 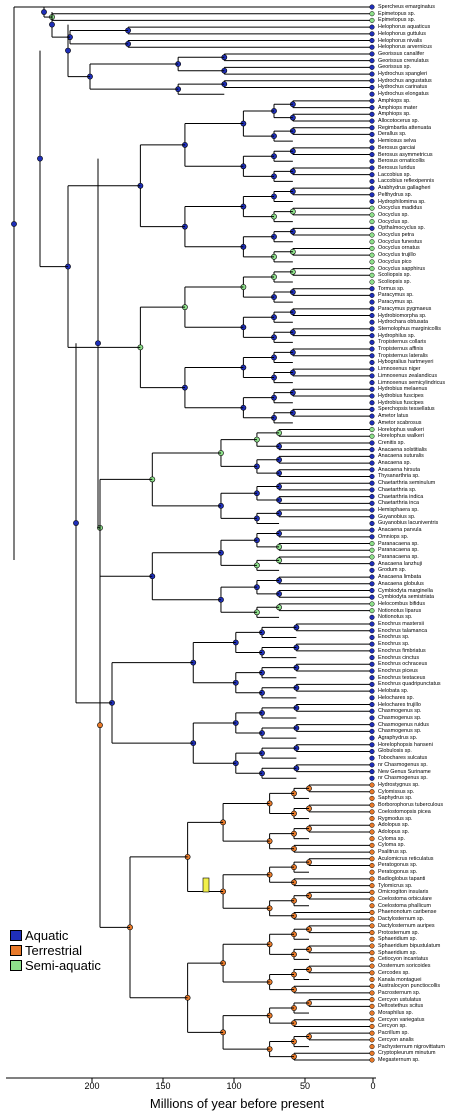 I want to click on taxon-label: Helocombus bifidus, so click(x=402, y=603).